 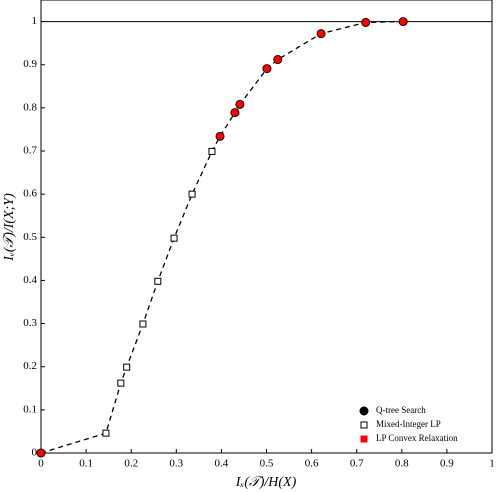 I want to click on legend-label: Q-tree Search, so click(x=401, y=410).